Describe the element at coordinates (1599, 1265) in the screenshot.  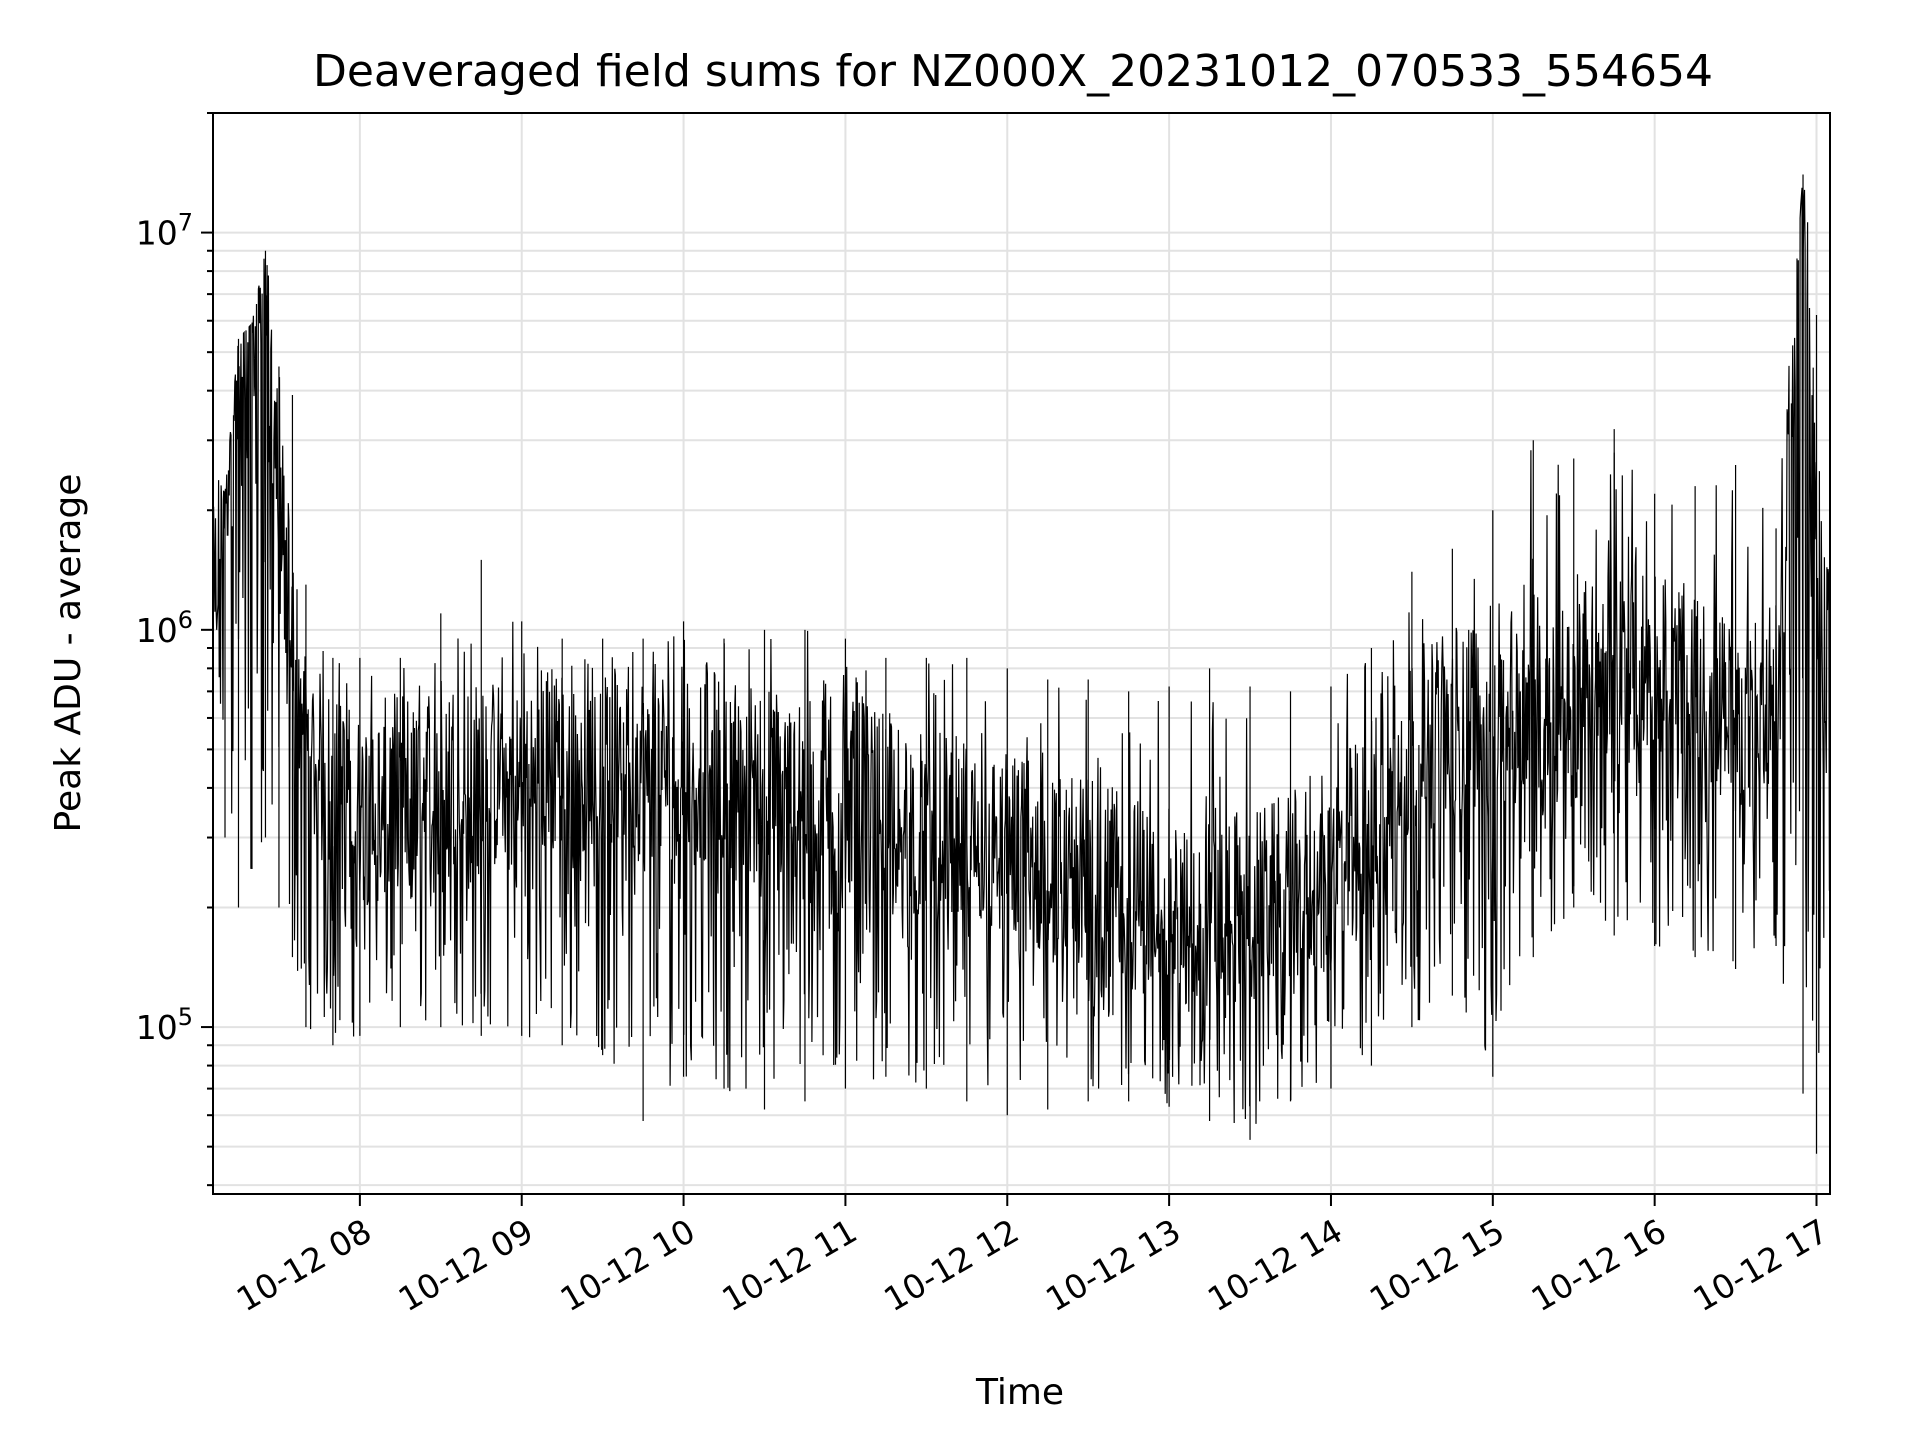
I see `x-tick-label: 10-12 16` at that location.